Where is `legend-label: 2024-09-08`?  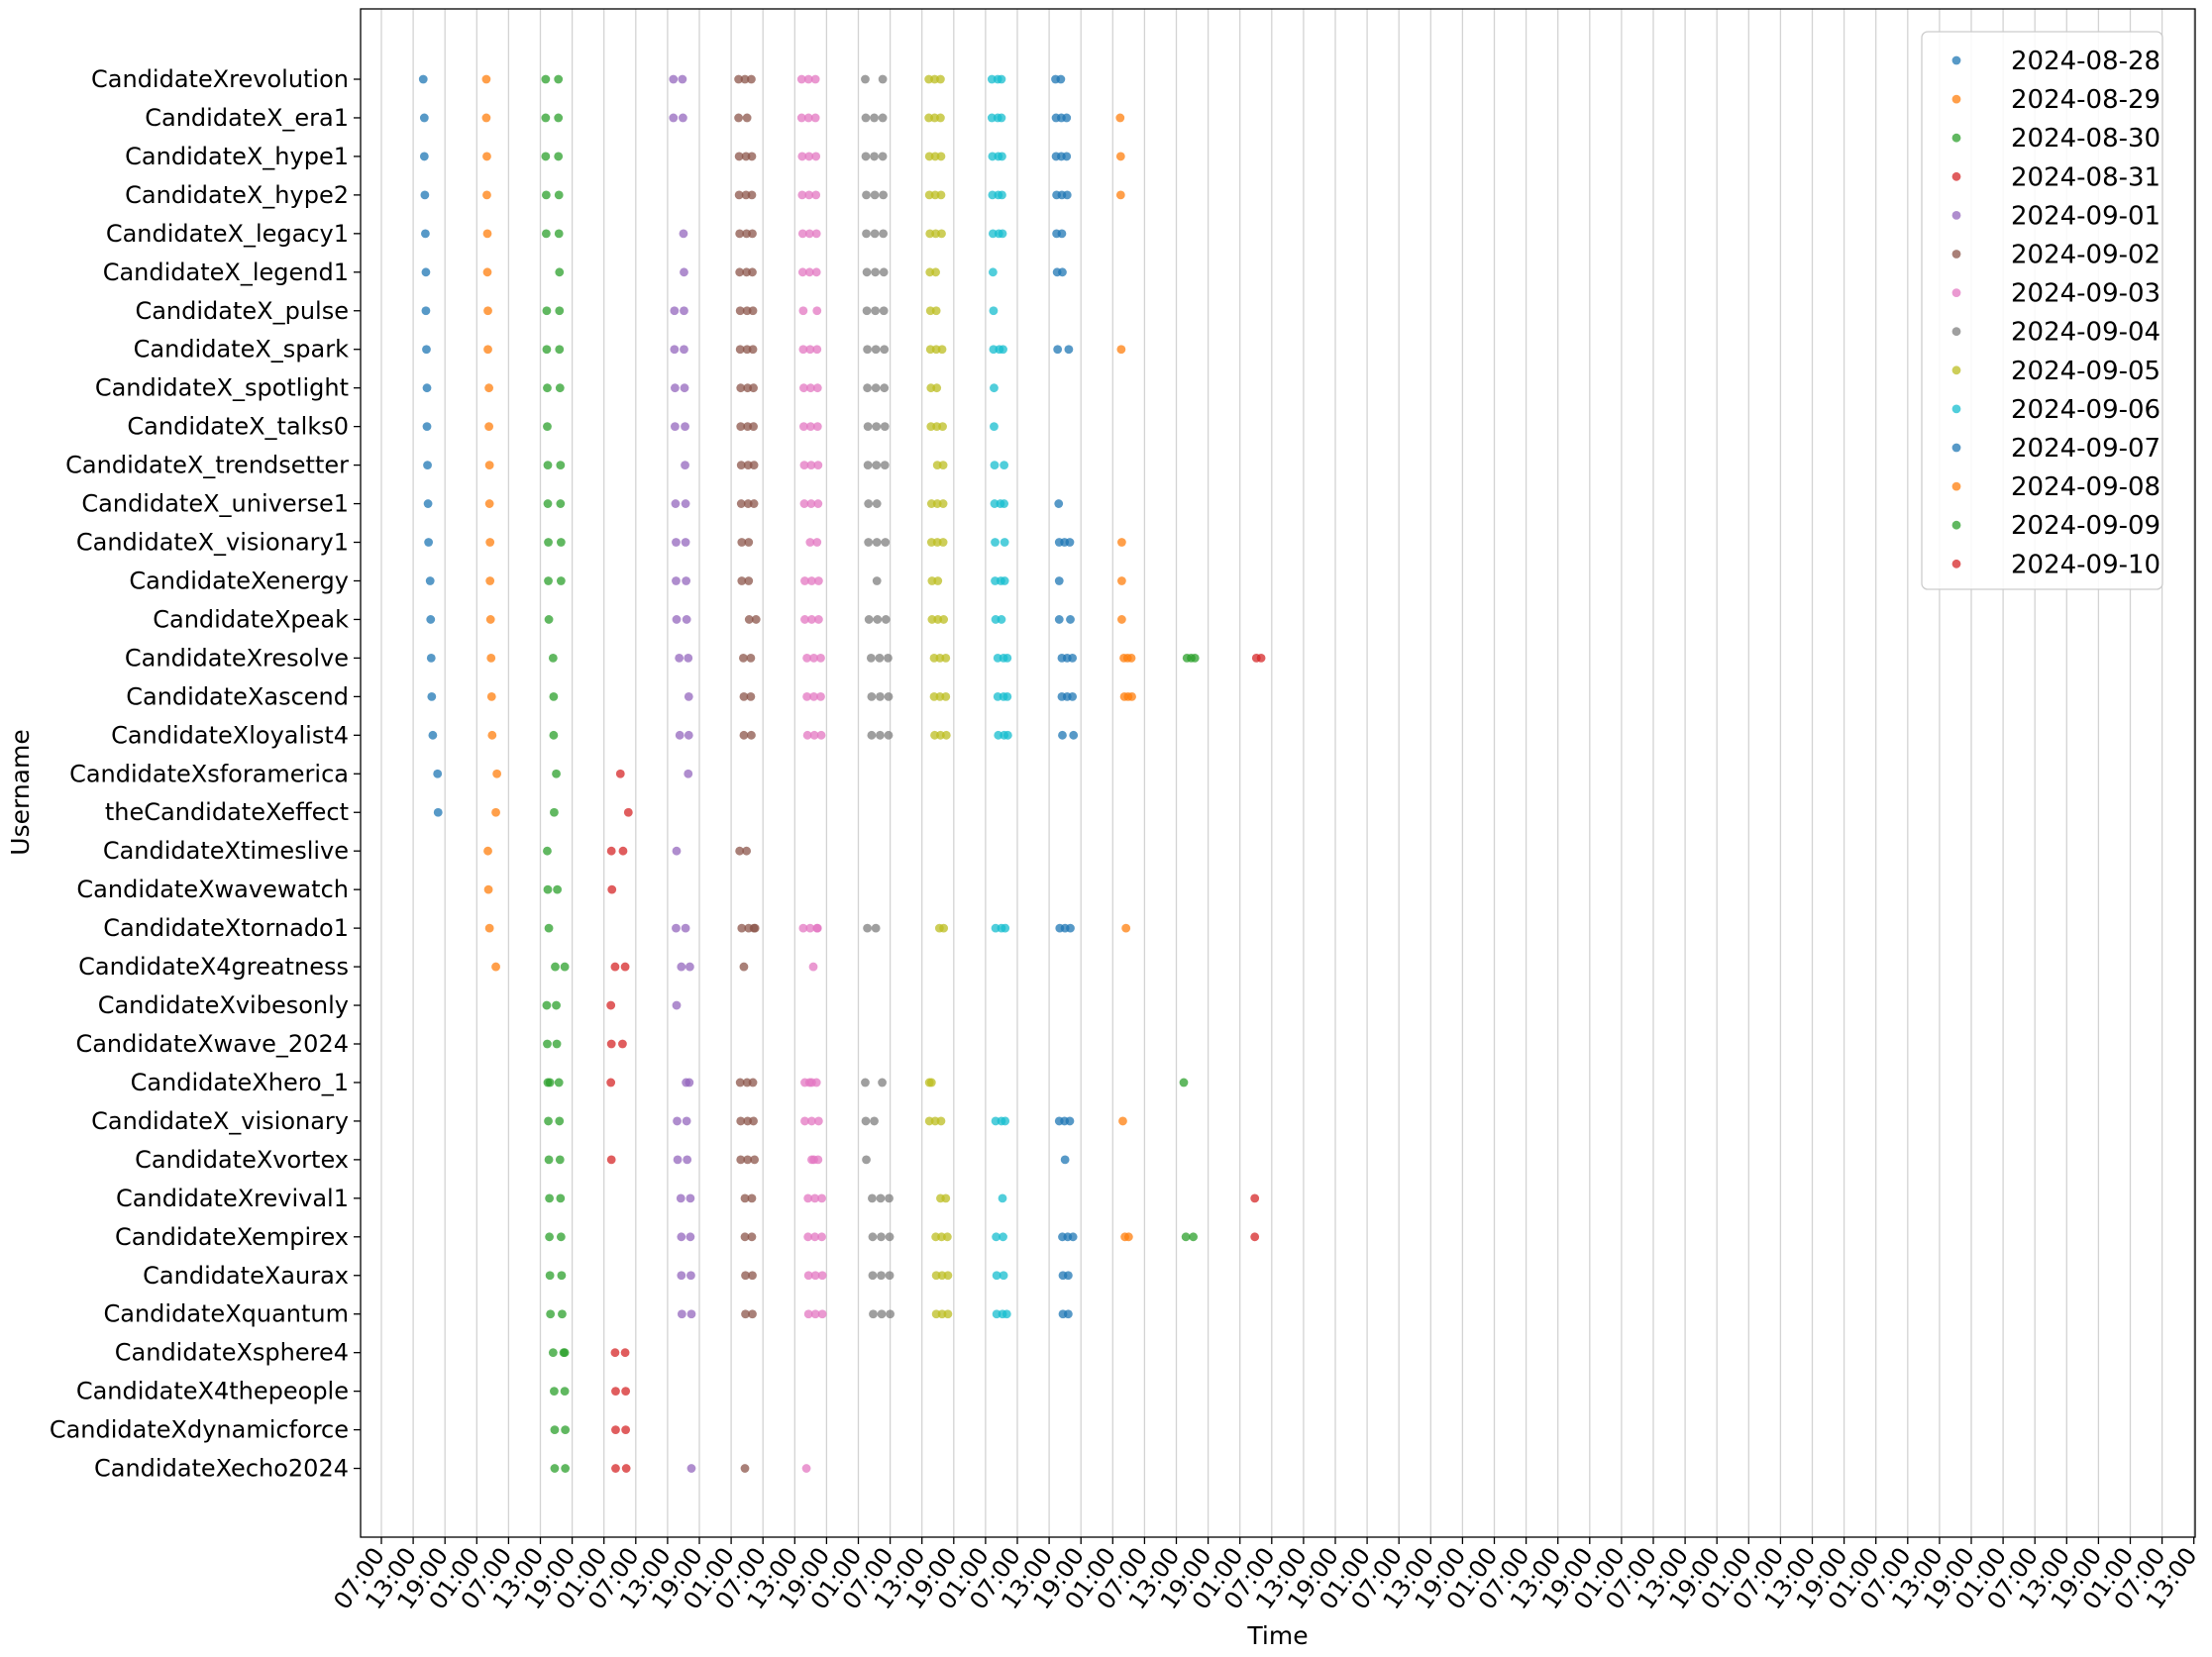
legend-label: 2024-09-08 is located at coordinates (2085, 487).